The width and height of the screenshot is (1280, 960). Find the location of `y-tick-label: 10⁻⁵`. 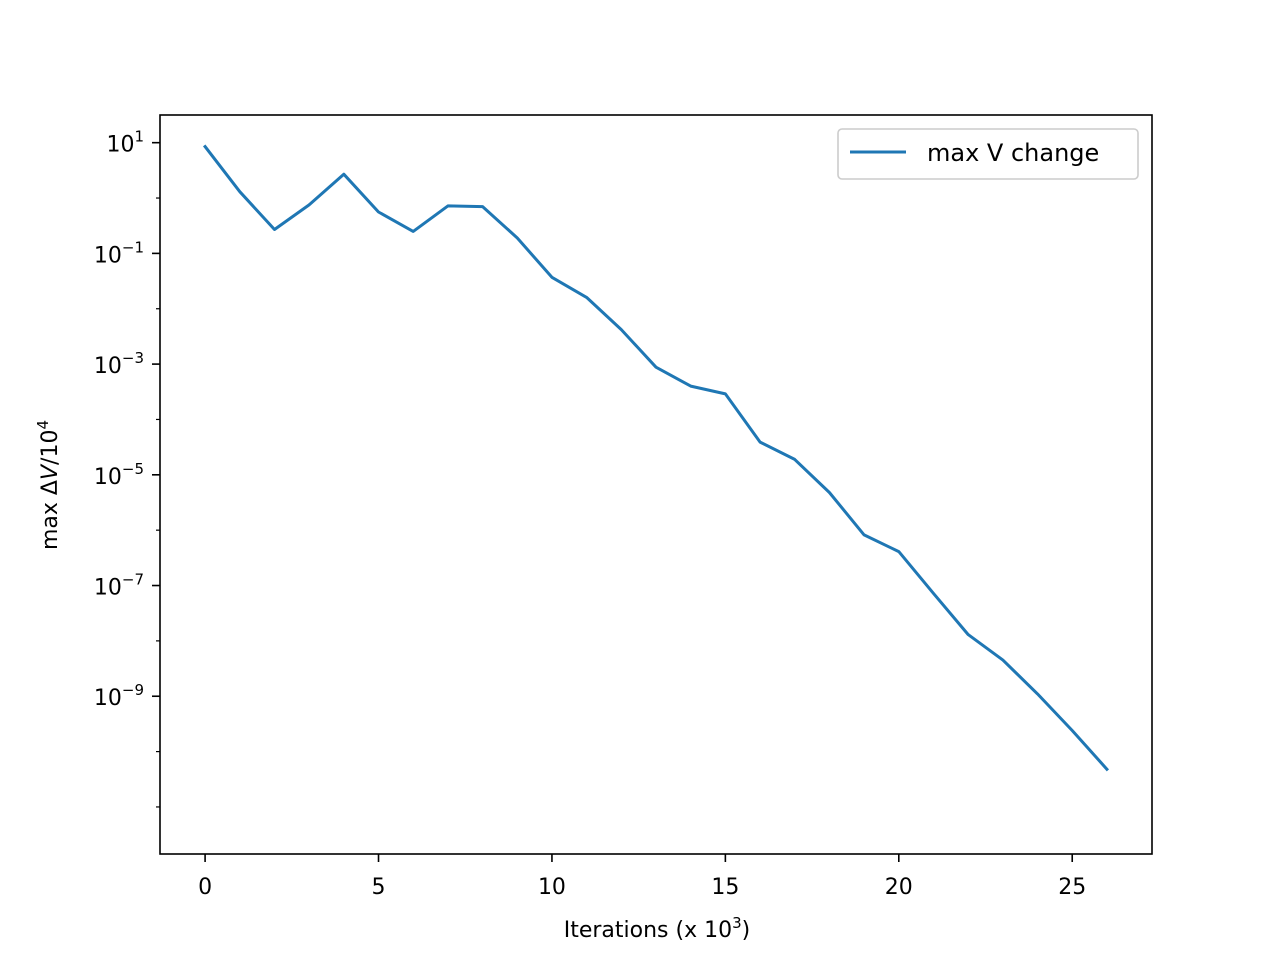

y-tick-label: 10⁻⁵ is located at coordinates (119, 475).